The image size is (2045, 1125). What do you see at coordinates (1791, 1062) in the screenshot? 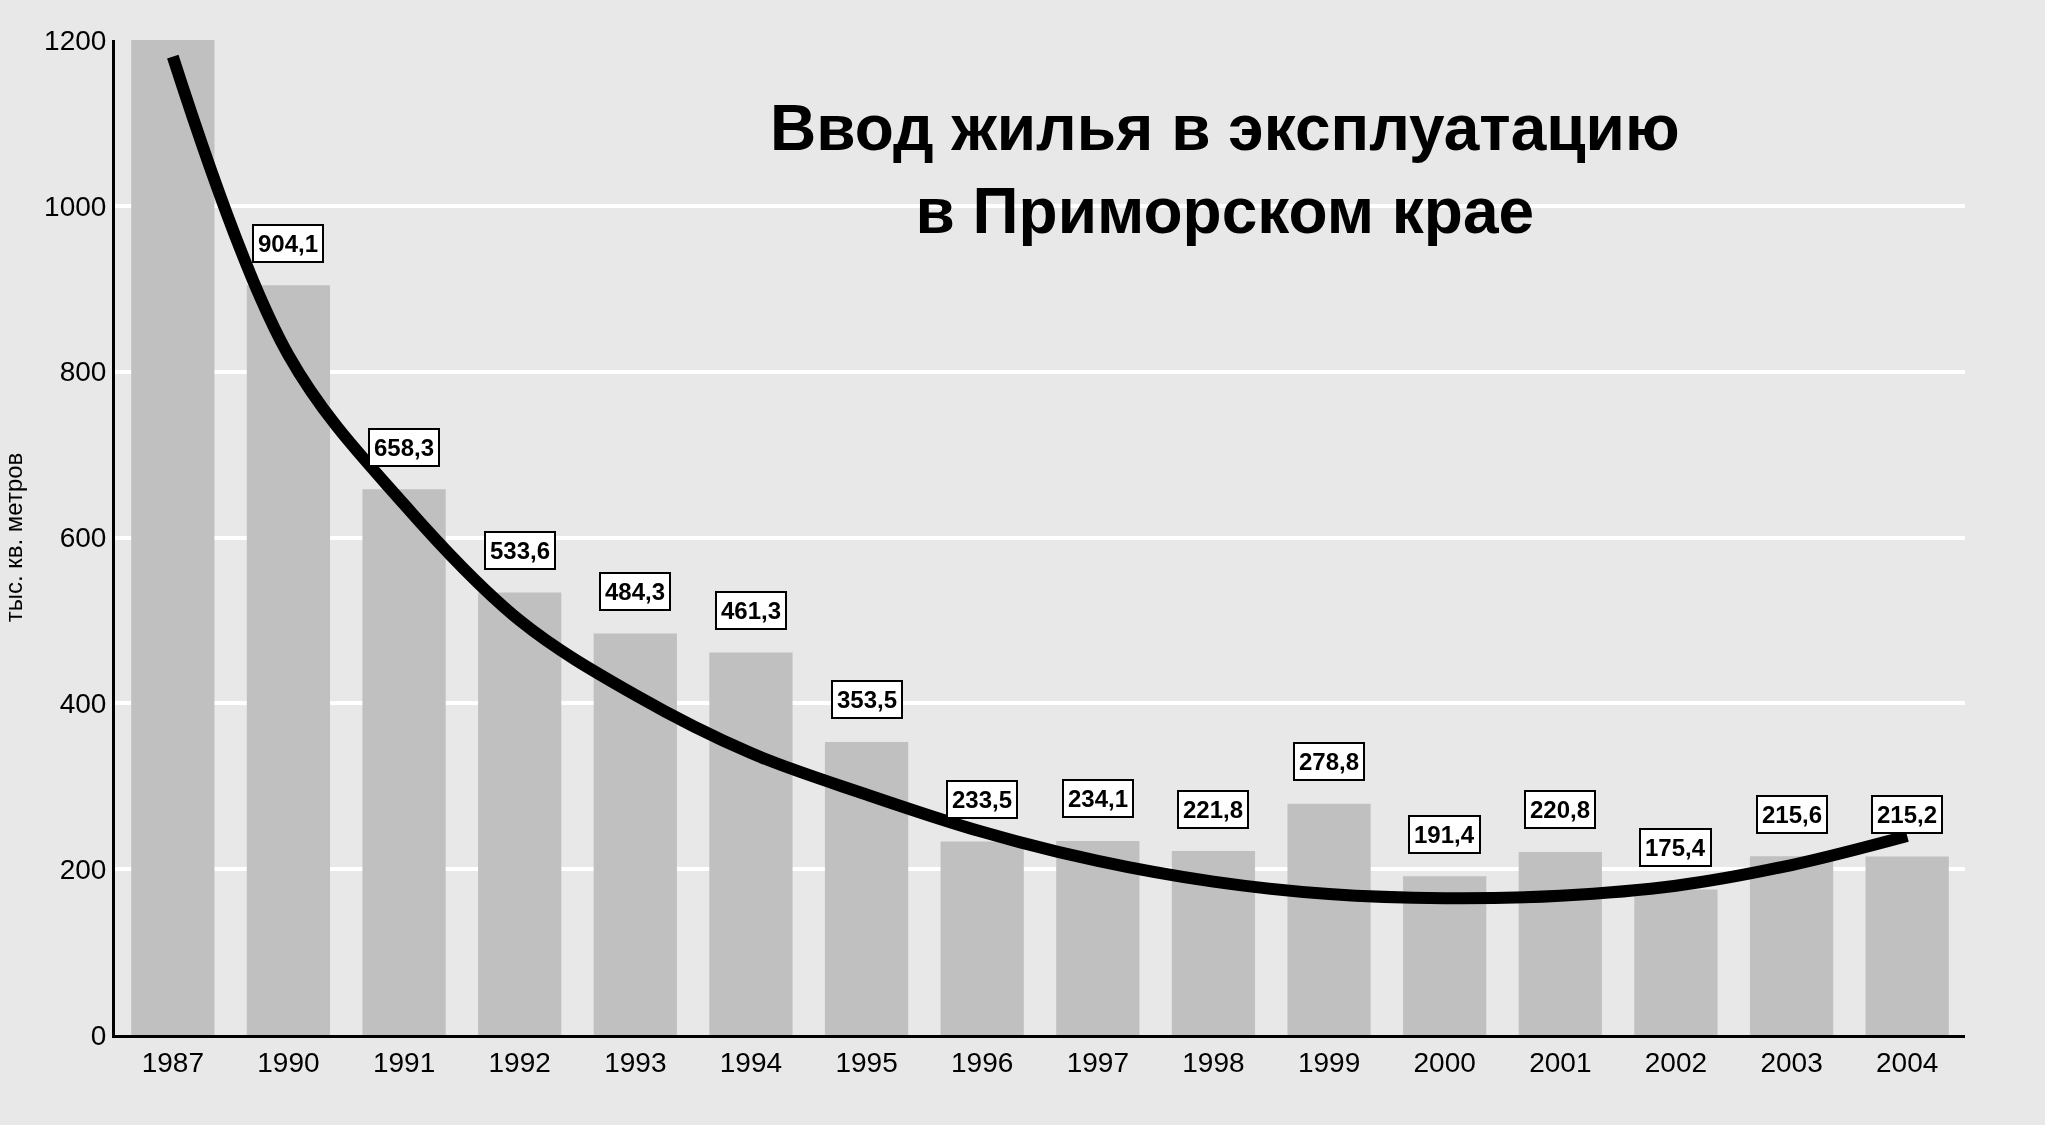
I see `x-tick-label: 2003` at bounding box center [1791, 1062].